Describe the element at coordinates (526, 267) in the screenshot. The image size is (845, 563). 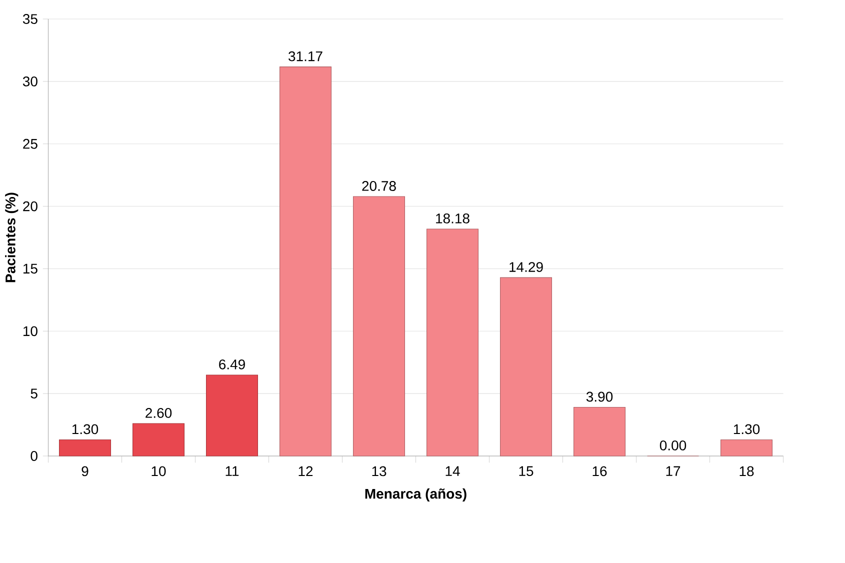
I see `data-label: 14.29` at that location.